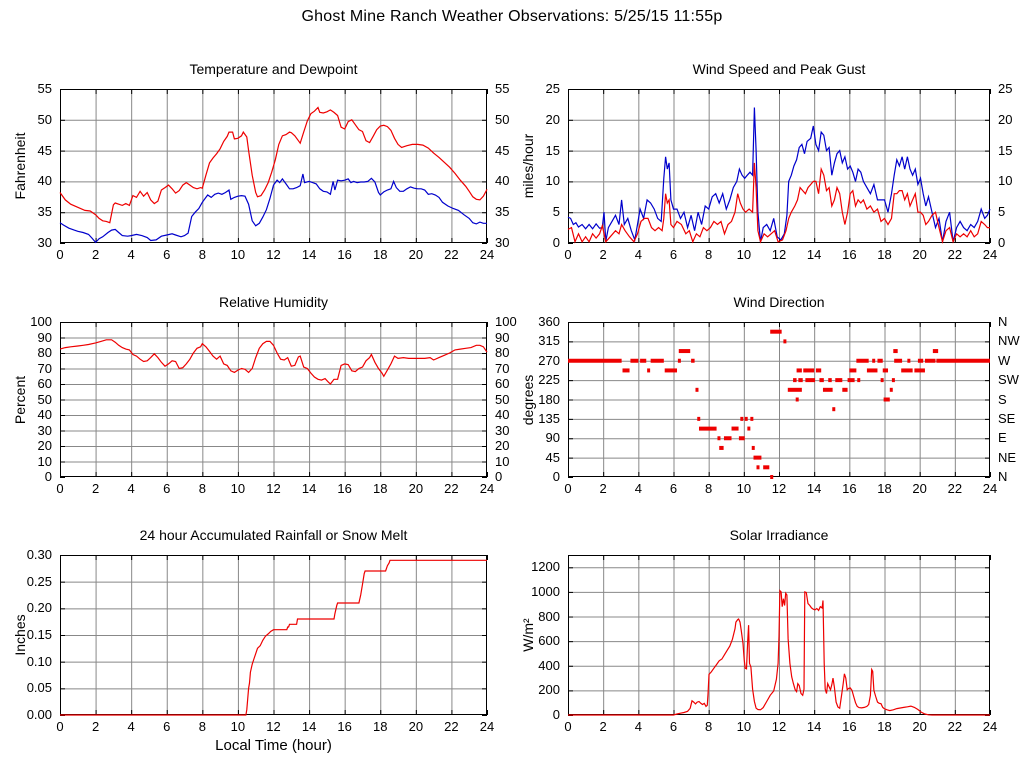 Image resolution: width=1024 pixels, height=768 pixels. Describe the element at coordinates (549, 641) in the screenshot. I see `tick-label: 600` at that location.